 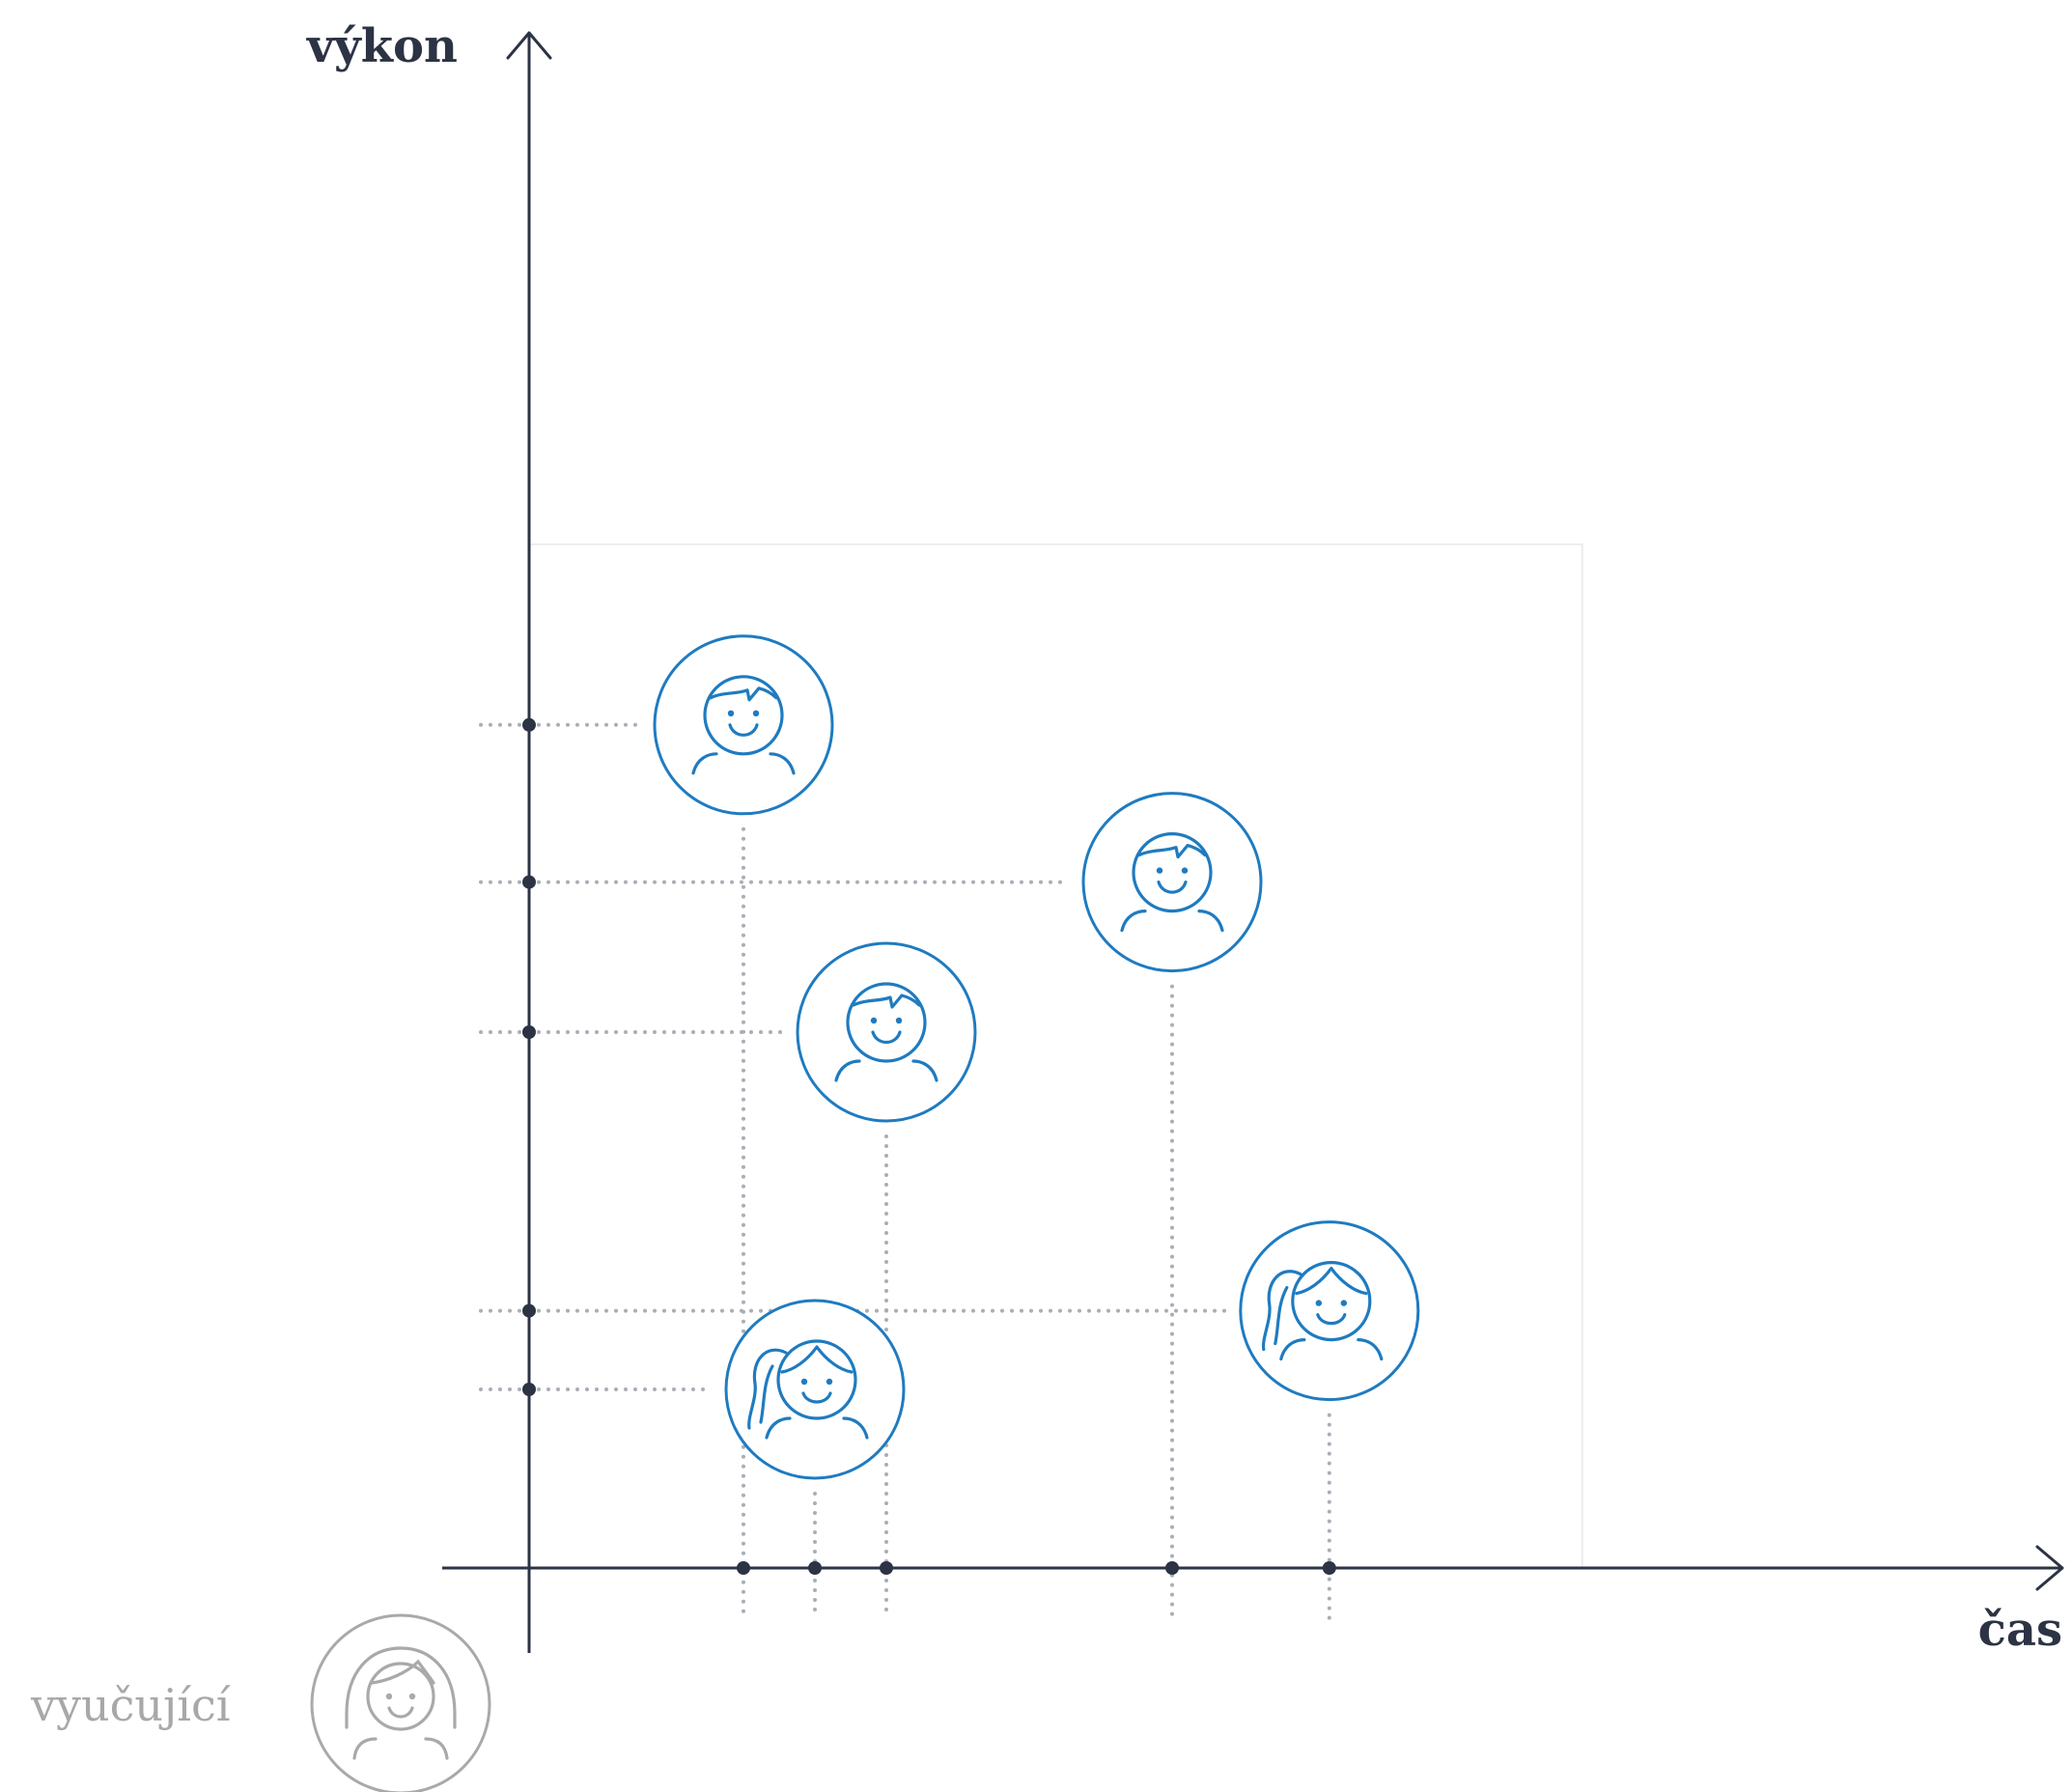 I want to click on teacher-label: vyučující, so click(x=131, y=1705).